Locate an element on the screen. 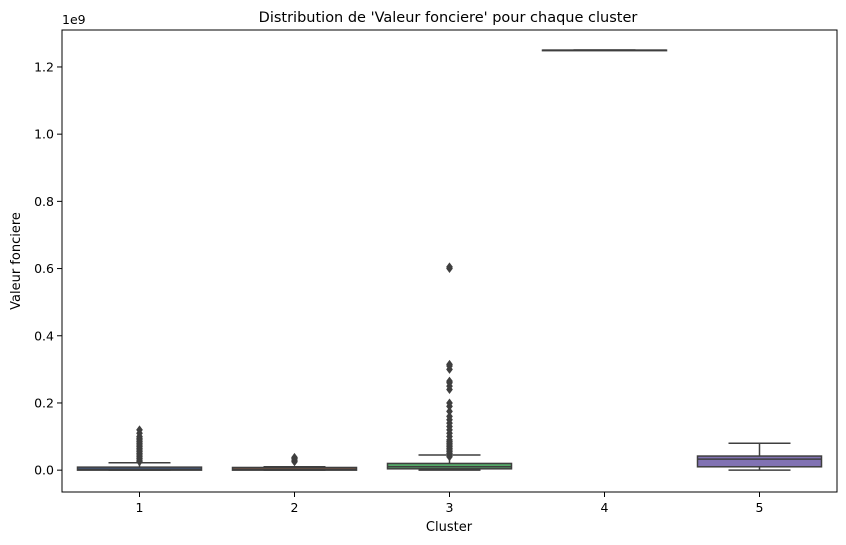  y-tick-label: 0.2 is located at coordinates (44, 402).